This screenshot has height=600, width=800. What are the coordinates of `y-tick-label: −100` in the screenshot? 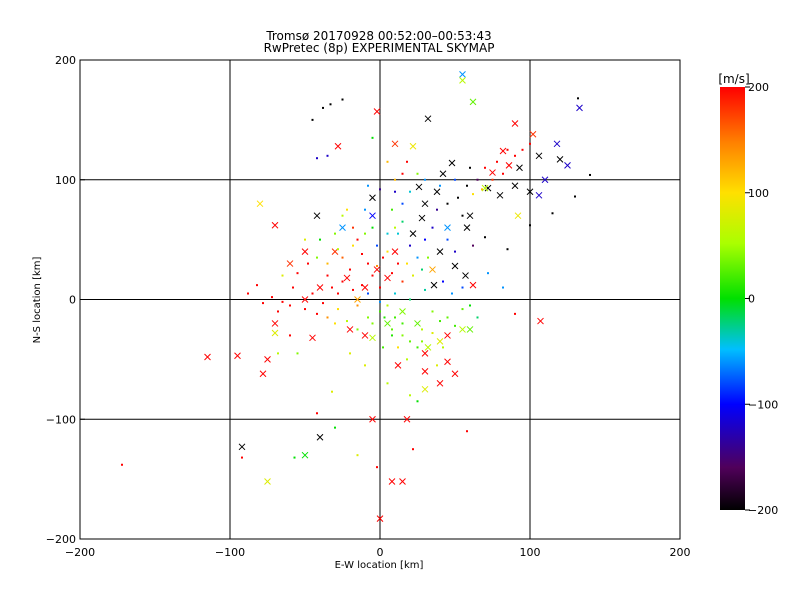 It's located at (61, 419).